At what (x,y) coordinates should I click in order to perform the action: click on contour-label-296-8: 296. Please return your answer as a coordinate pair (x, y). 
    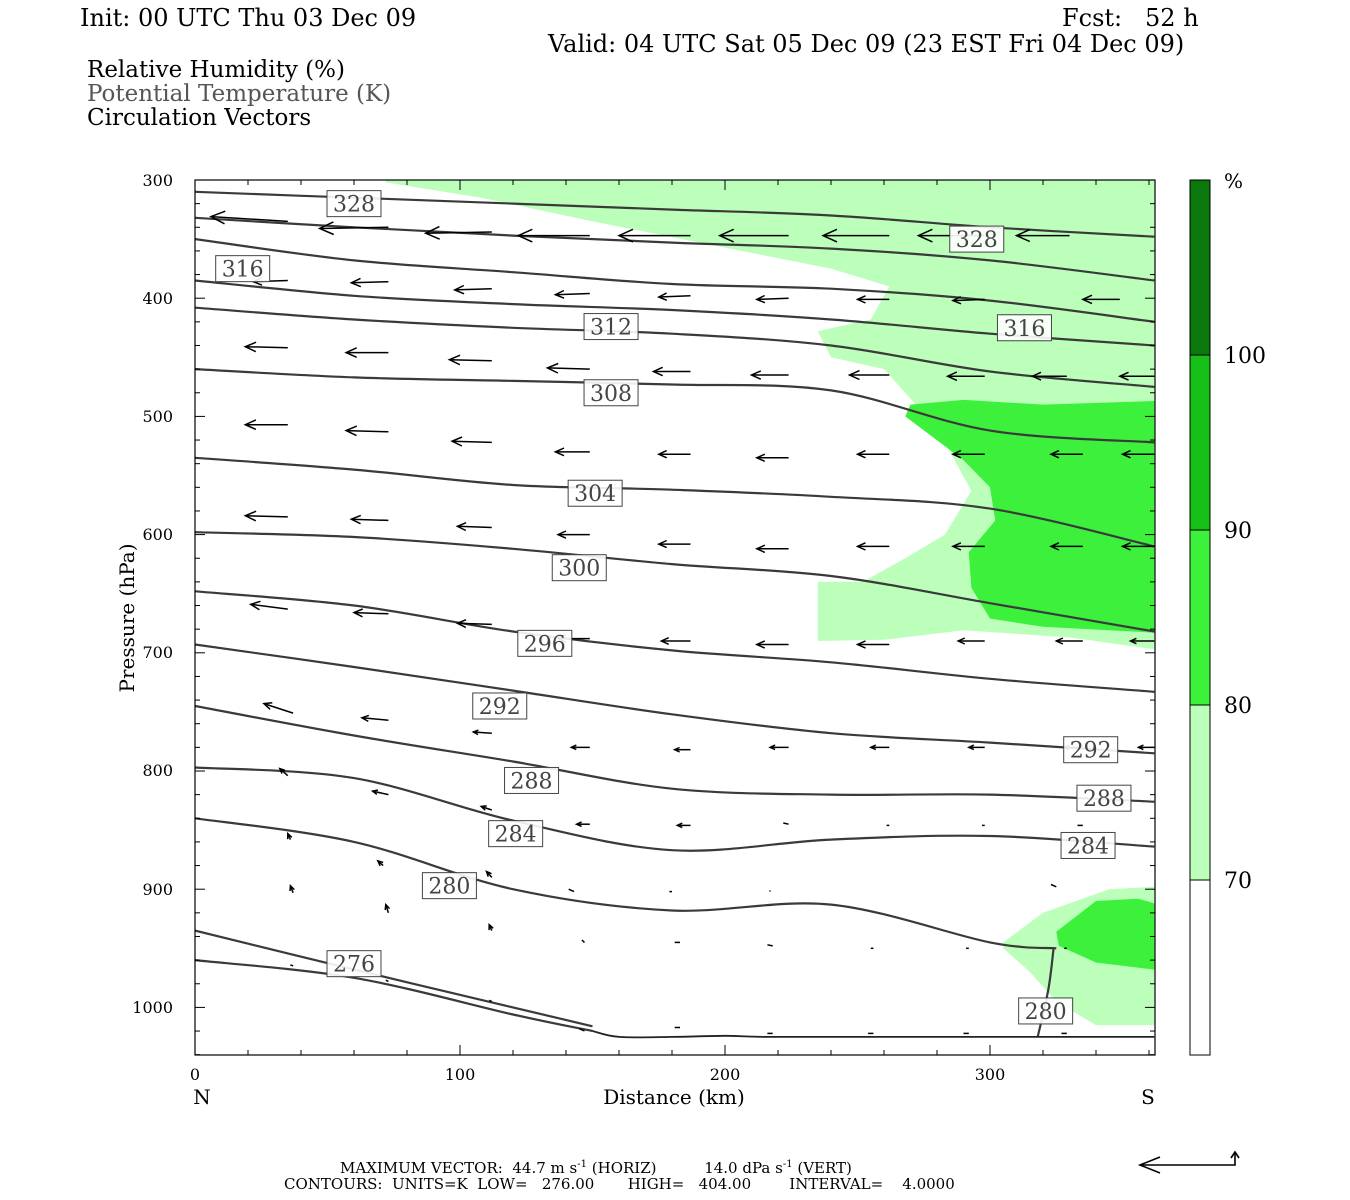
    Looking at the image, I should click on (545, 644).